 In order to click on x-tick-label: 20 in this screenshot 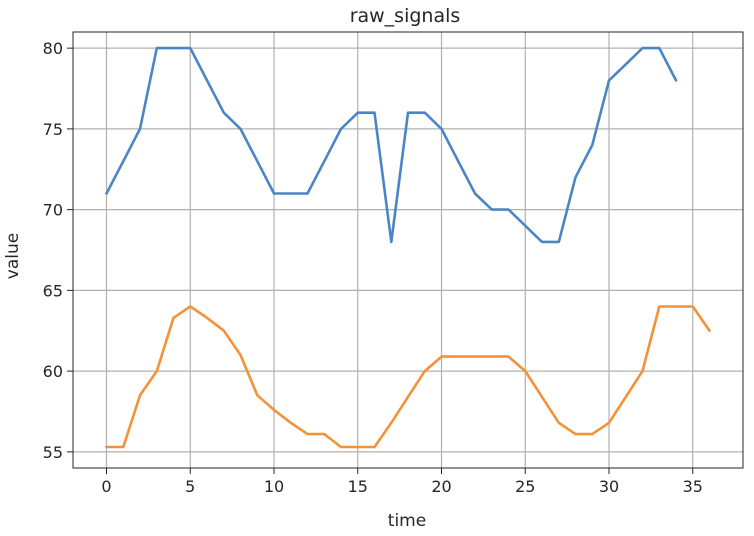, I will do `click(441, 486)`.